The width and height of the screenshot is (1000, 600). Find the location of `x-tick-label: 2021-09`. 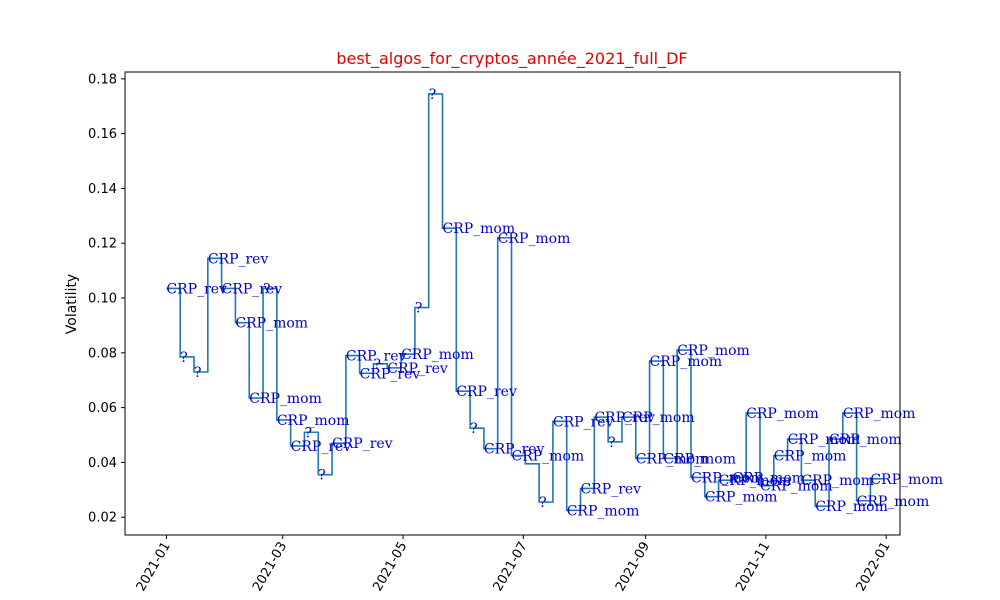

x-tick-label: 2021-09 is located at coordinates (633, 567).